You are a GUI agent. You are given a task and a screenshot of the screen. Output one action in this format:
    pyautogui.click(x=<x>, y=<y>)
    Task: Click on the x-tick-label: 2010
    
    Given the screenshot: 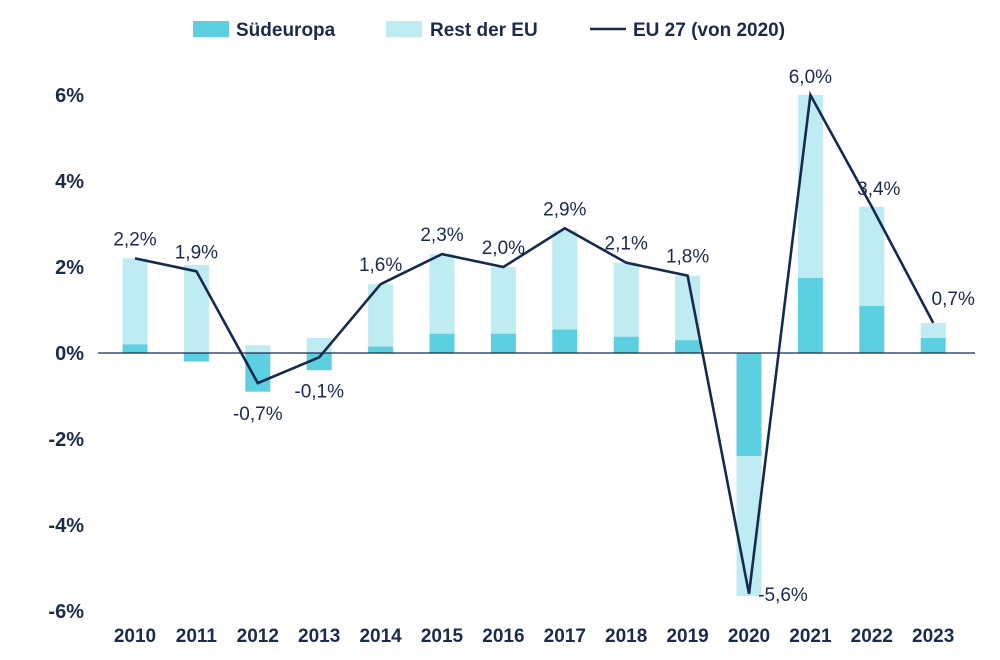 What is the action you would take?
    pyautogui.click(x=135, y=636)
    